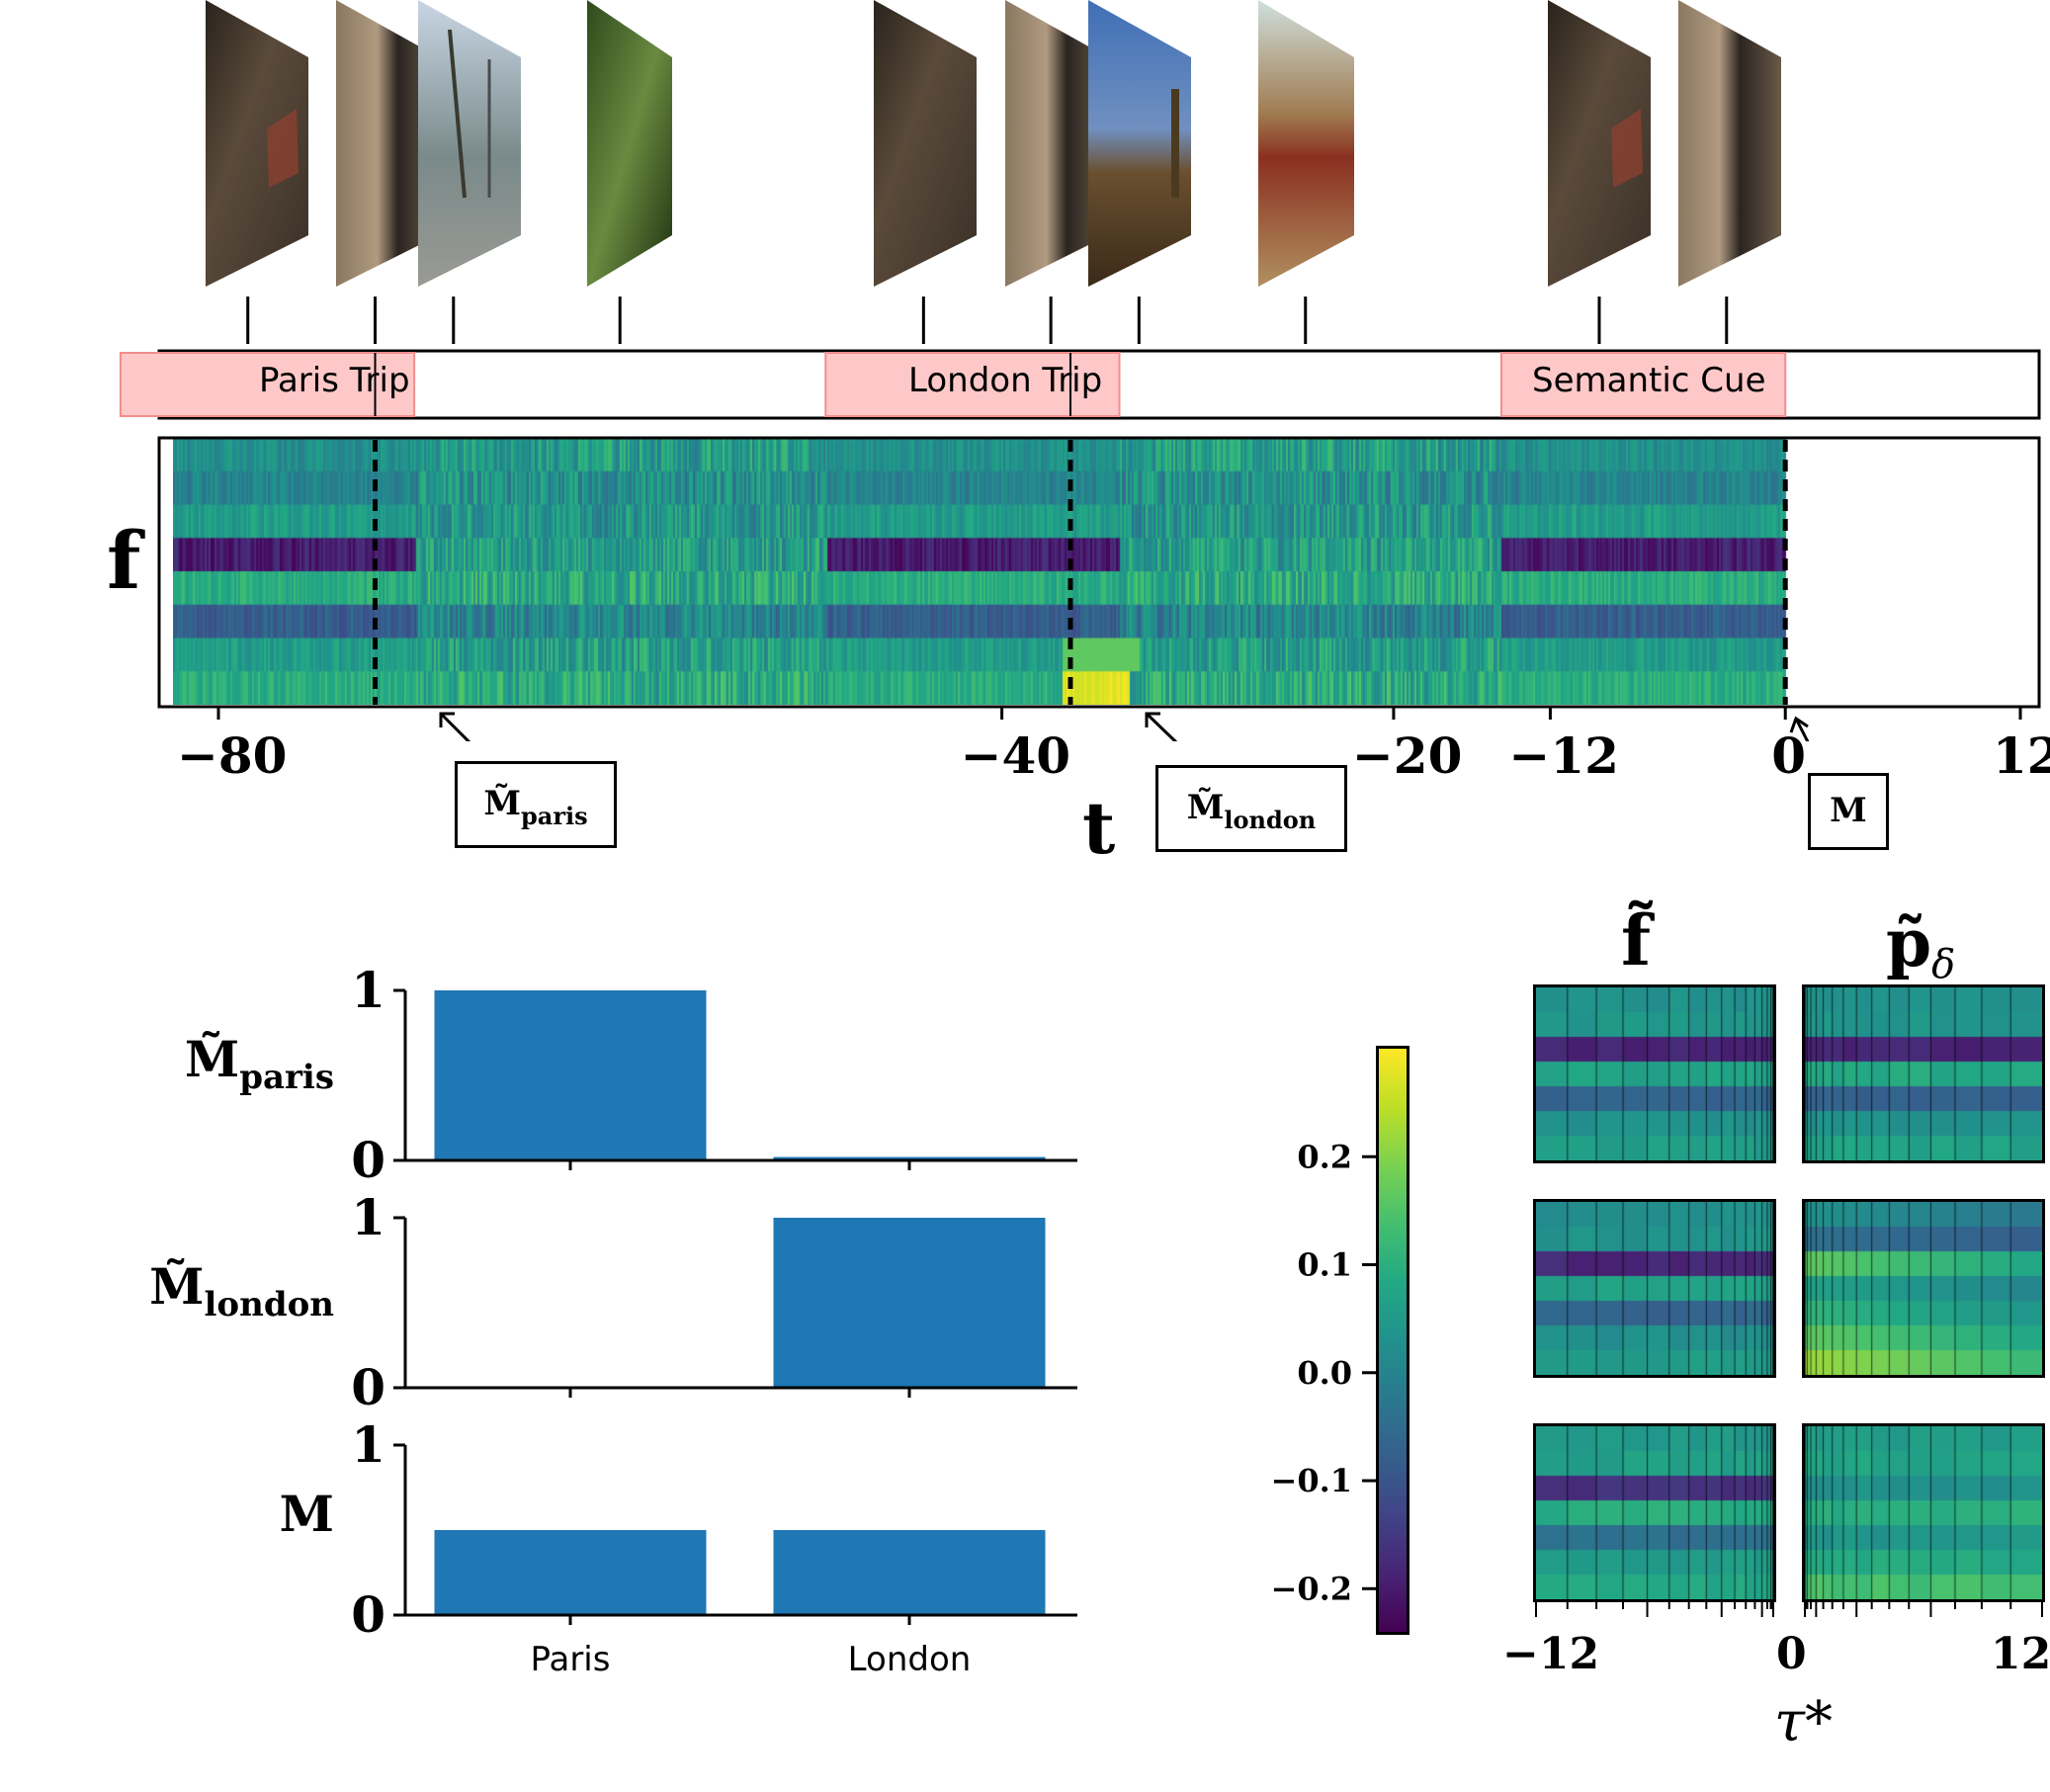  I want to click on colorbar-tick-label-1: 0.1, so click(1324, 1265).